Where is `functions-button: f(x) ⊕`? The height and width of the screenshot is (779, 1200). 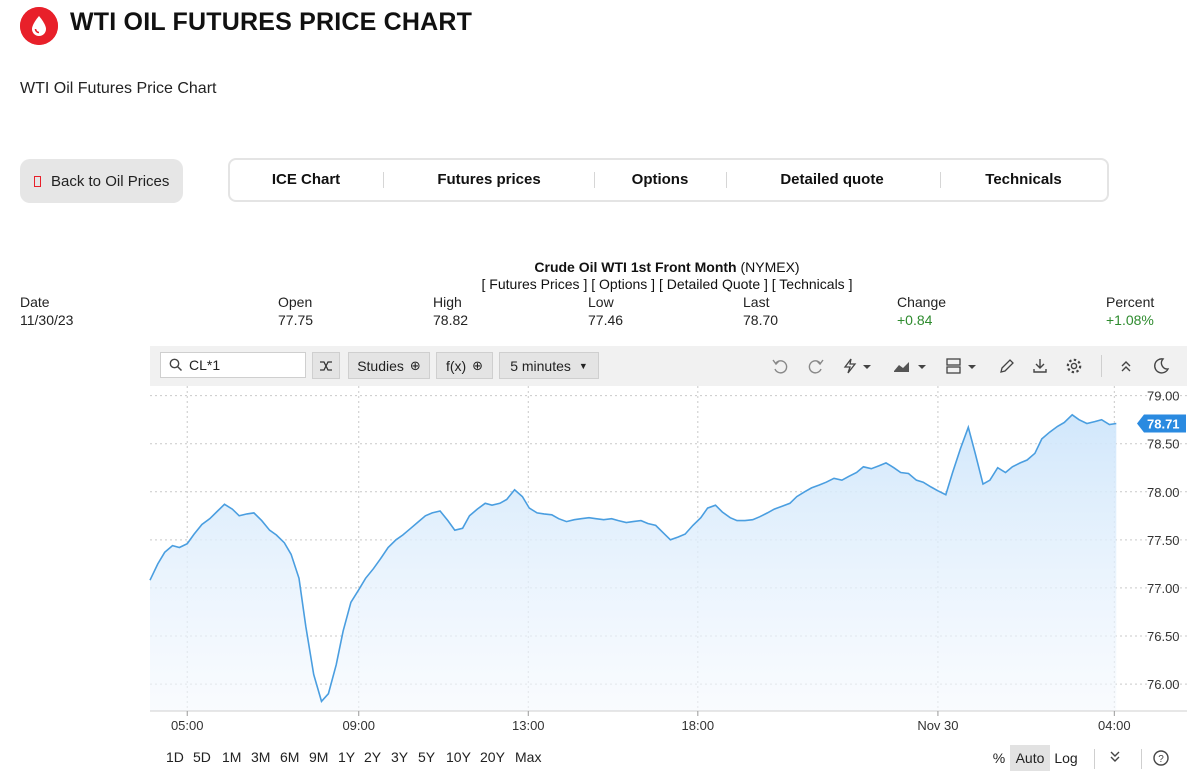
functions-button: f(x) ⊕ is located at coordinates (464, 365).